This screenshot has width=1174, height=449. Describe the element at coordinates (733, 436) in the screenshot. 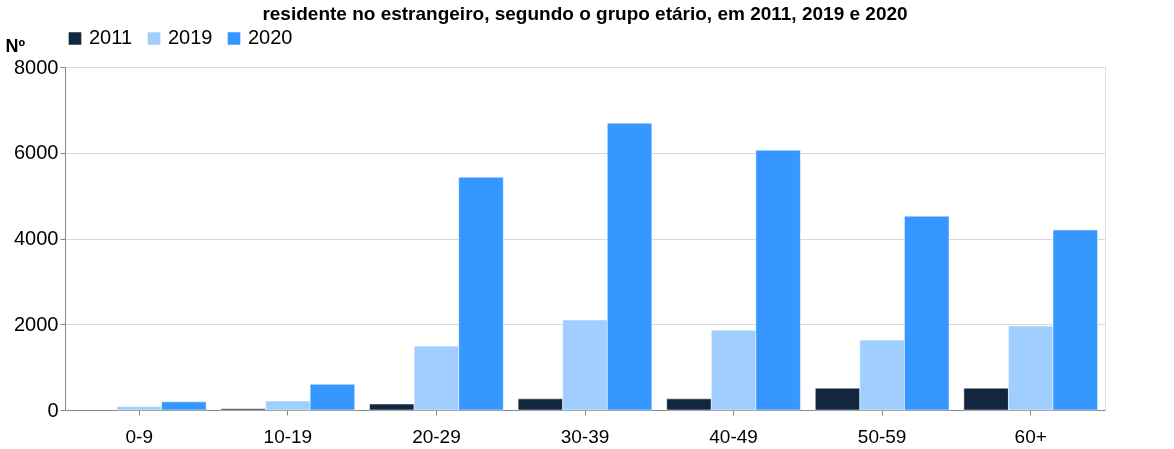

I see `x-tick-label: 40-49` at that location.